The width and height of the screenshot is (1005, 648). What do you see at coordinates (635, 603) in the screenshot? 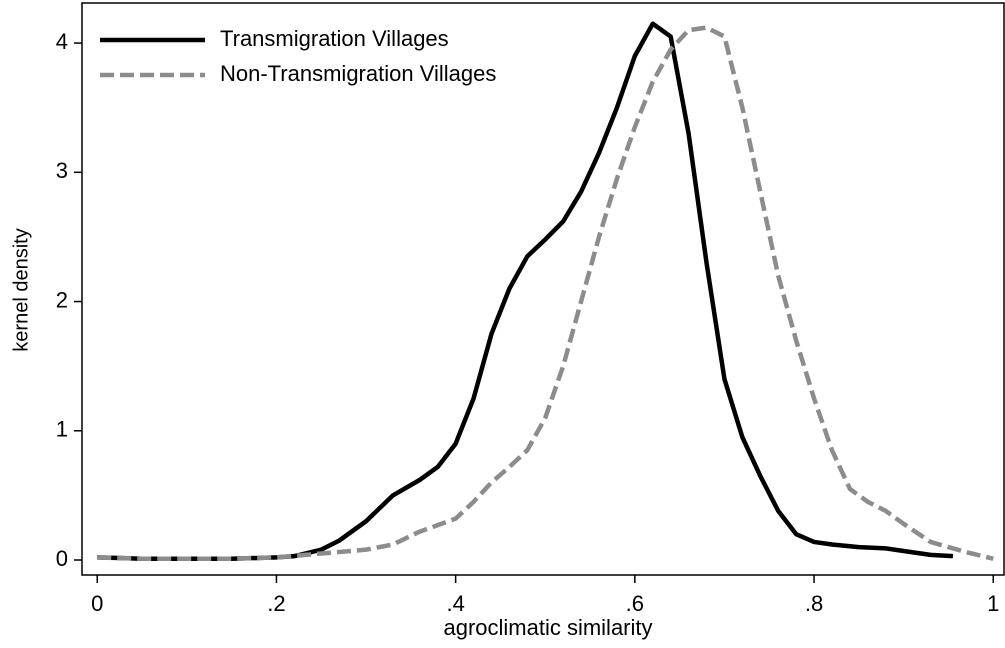
I see `x-tick-label: .6` at bounding box center [635, 603].